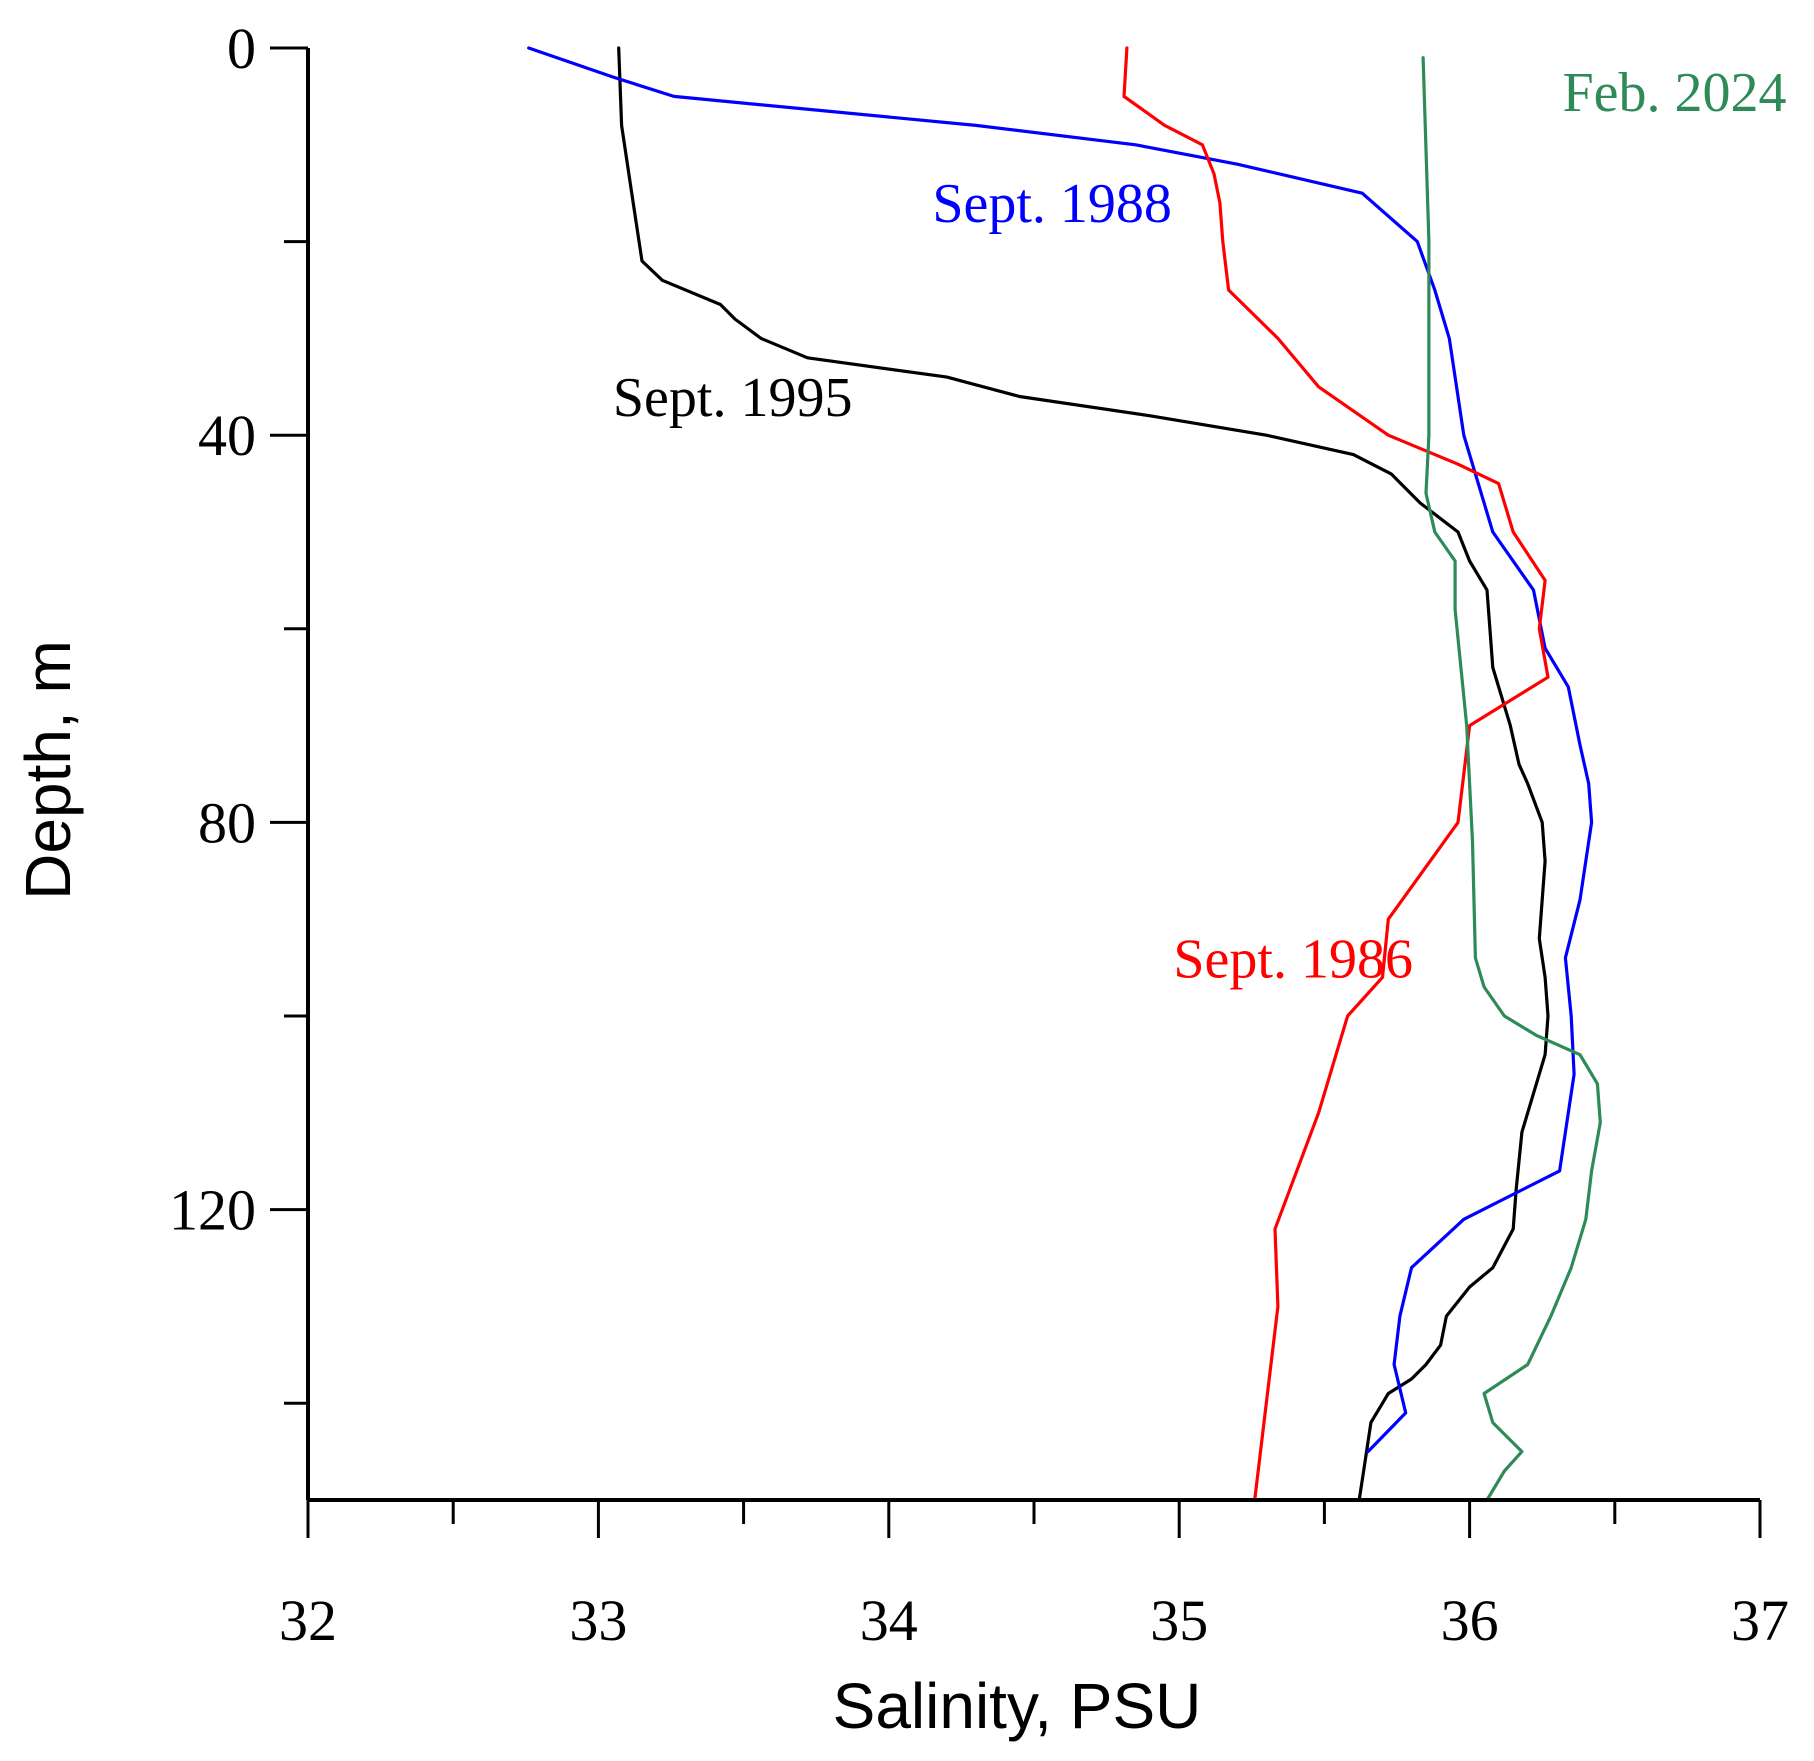 This screenshot has height=1761, width=1814. Describe the element at coordinates (598, 1620) in the screenshot. I see `x-tick-label: 33` at that location.